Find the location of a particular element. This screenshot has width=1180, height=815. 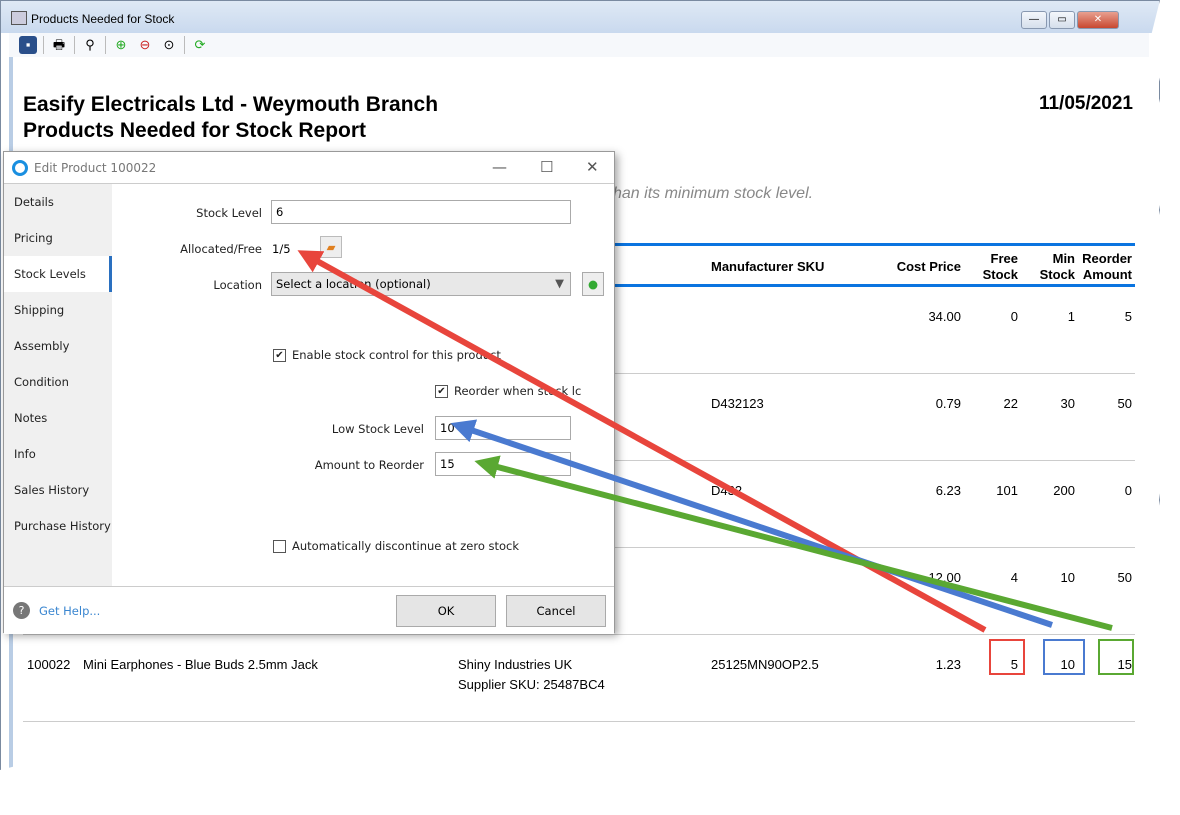

header-cost: Cost Price is located at coordinates (928, 266).